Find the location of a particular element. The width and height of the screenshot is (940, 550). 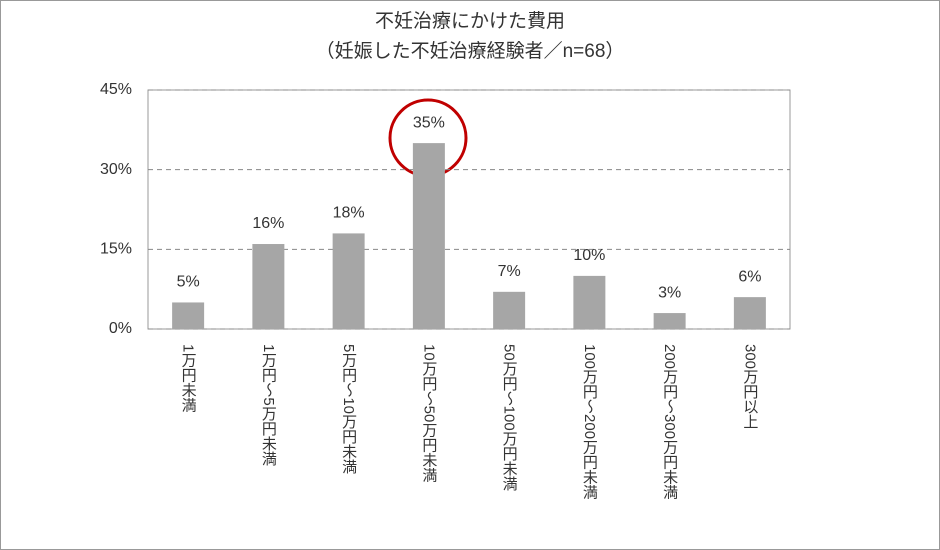

value-label: 18% is located at coordinates (349, 213).